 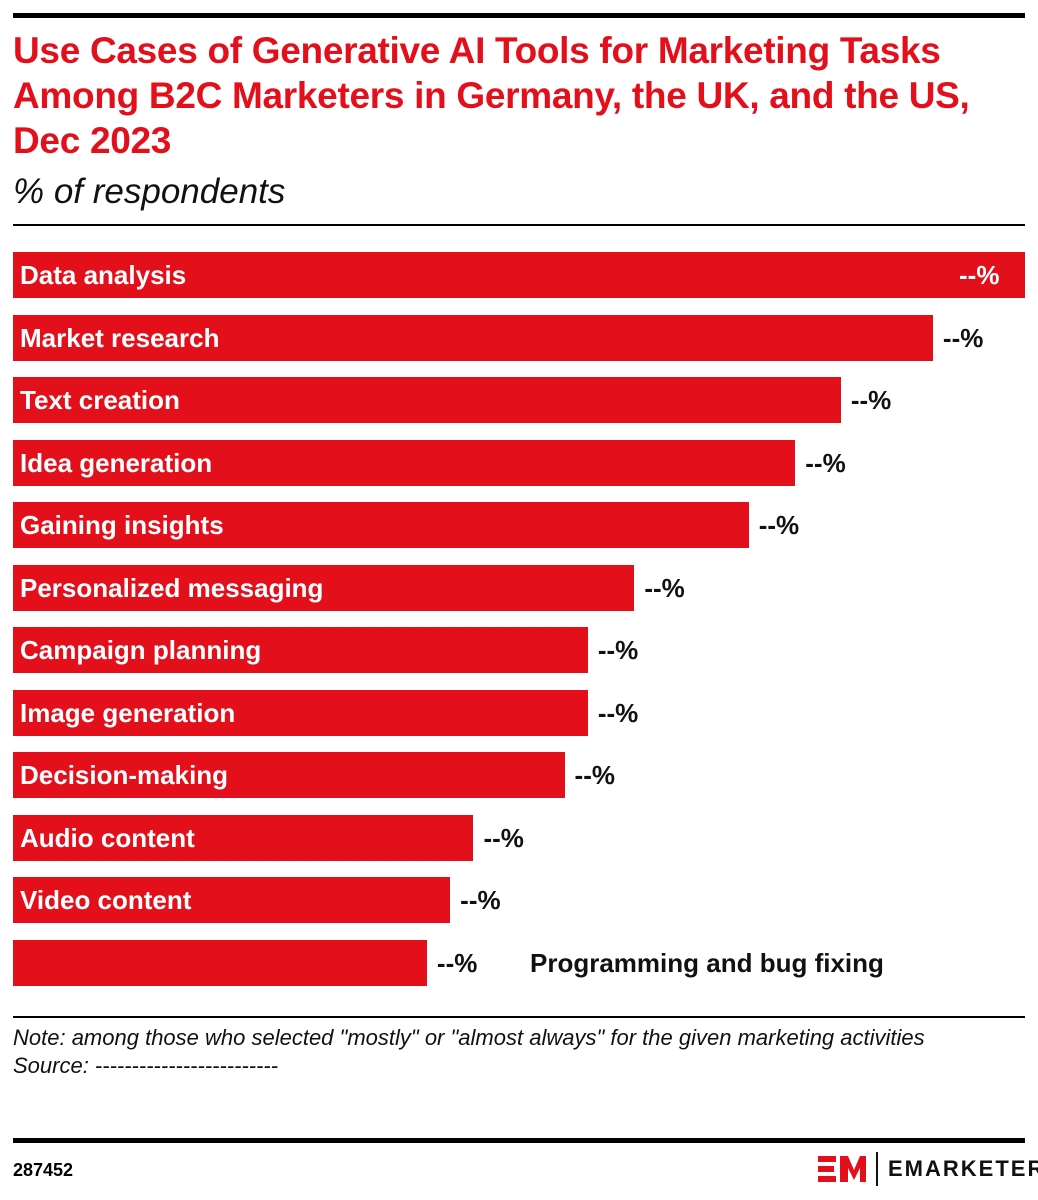 I want to click on category-label: Image generation, so click(x=128, y=712).